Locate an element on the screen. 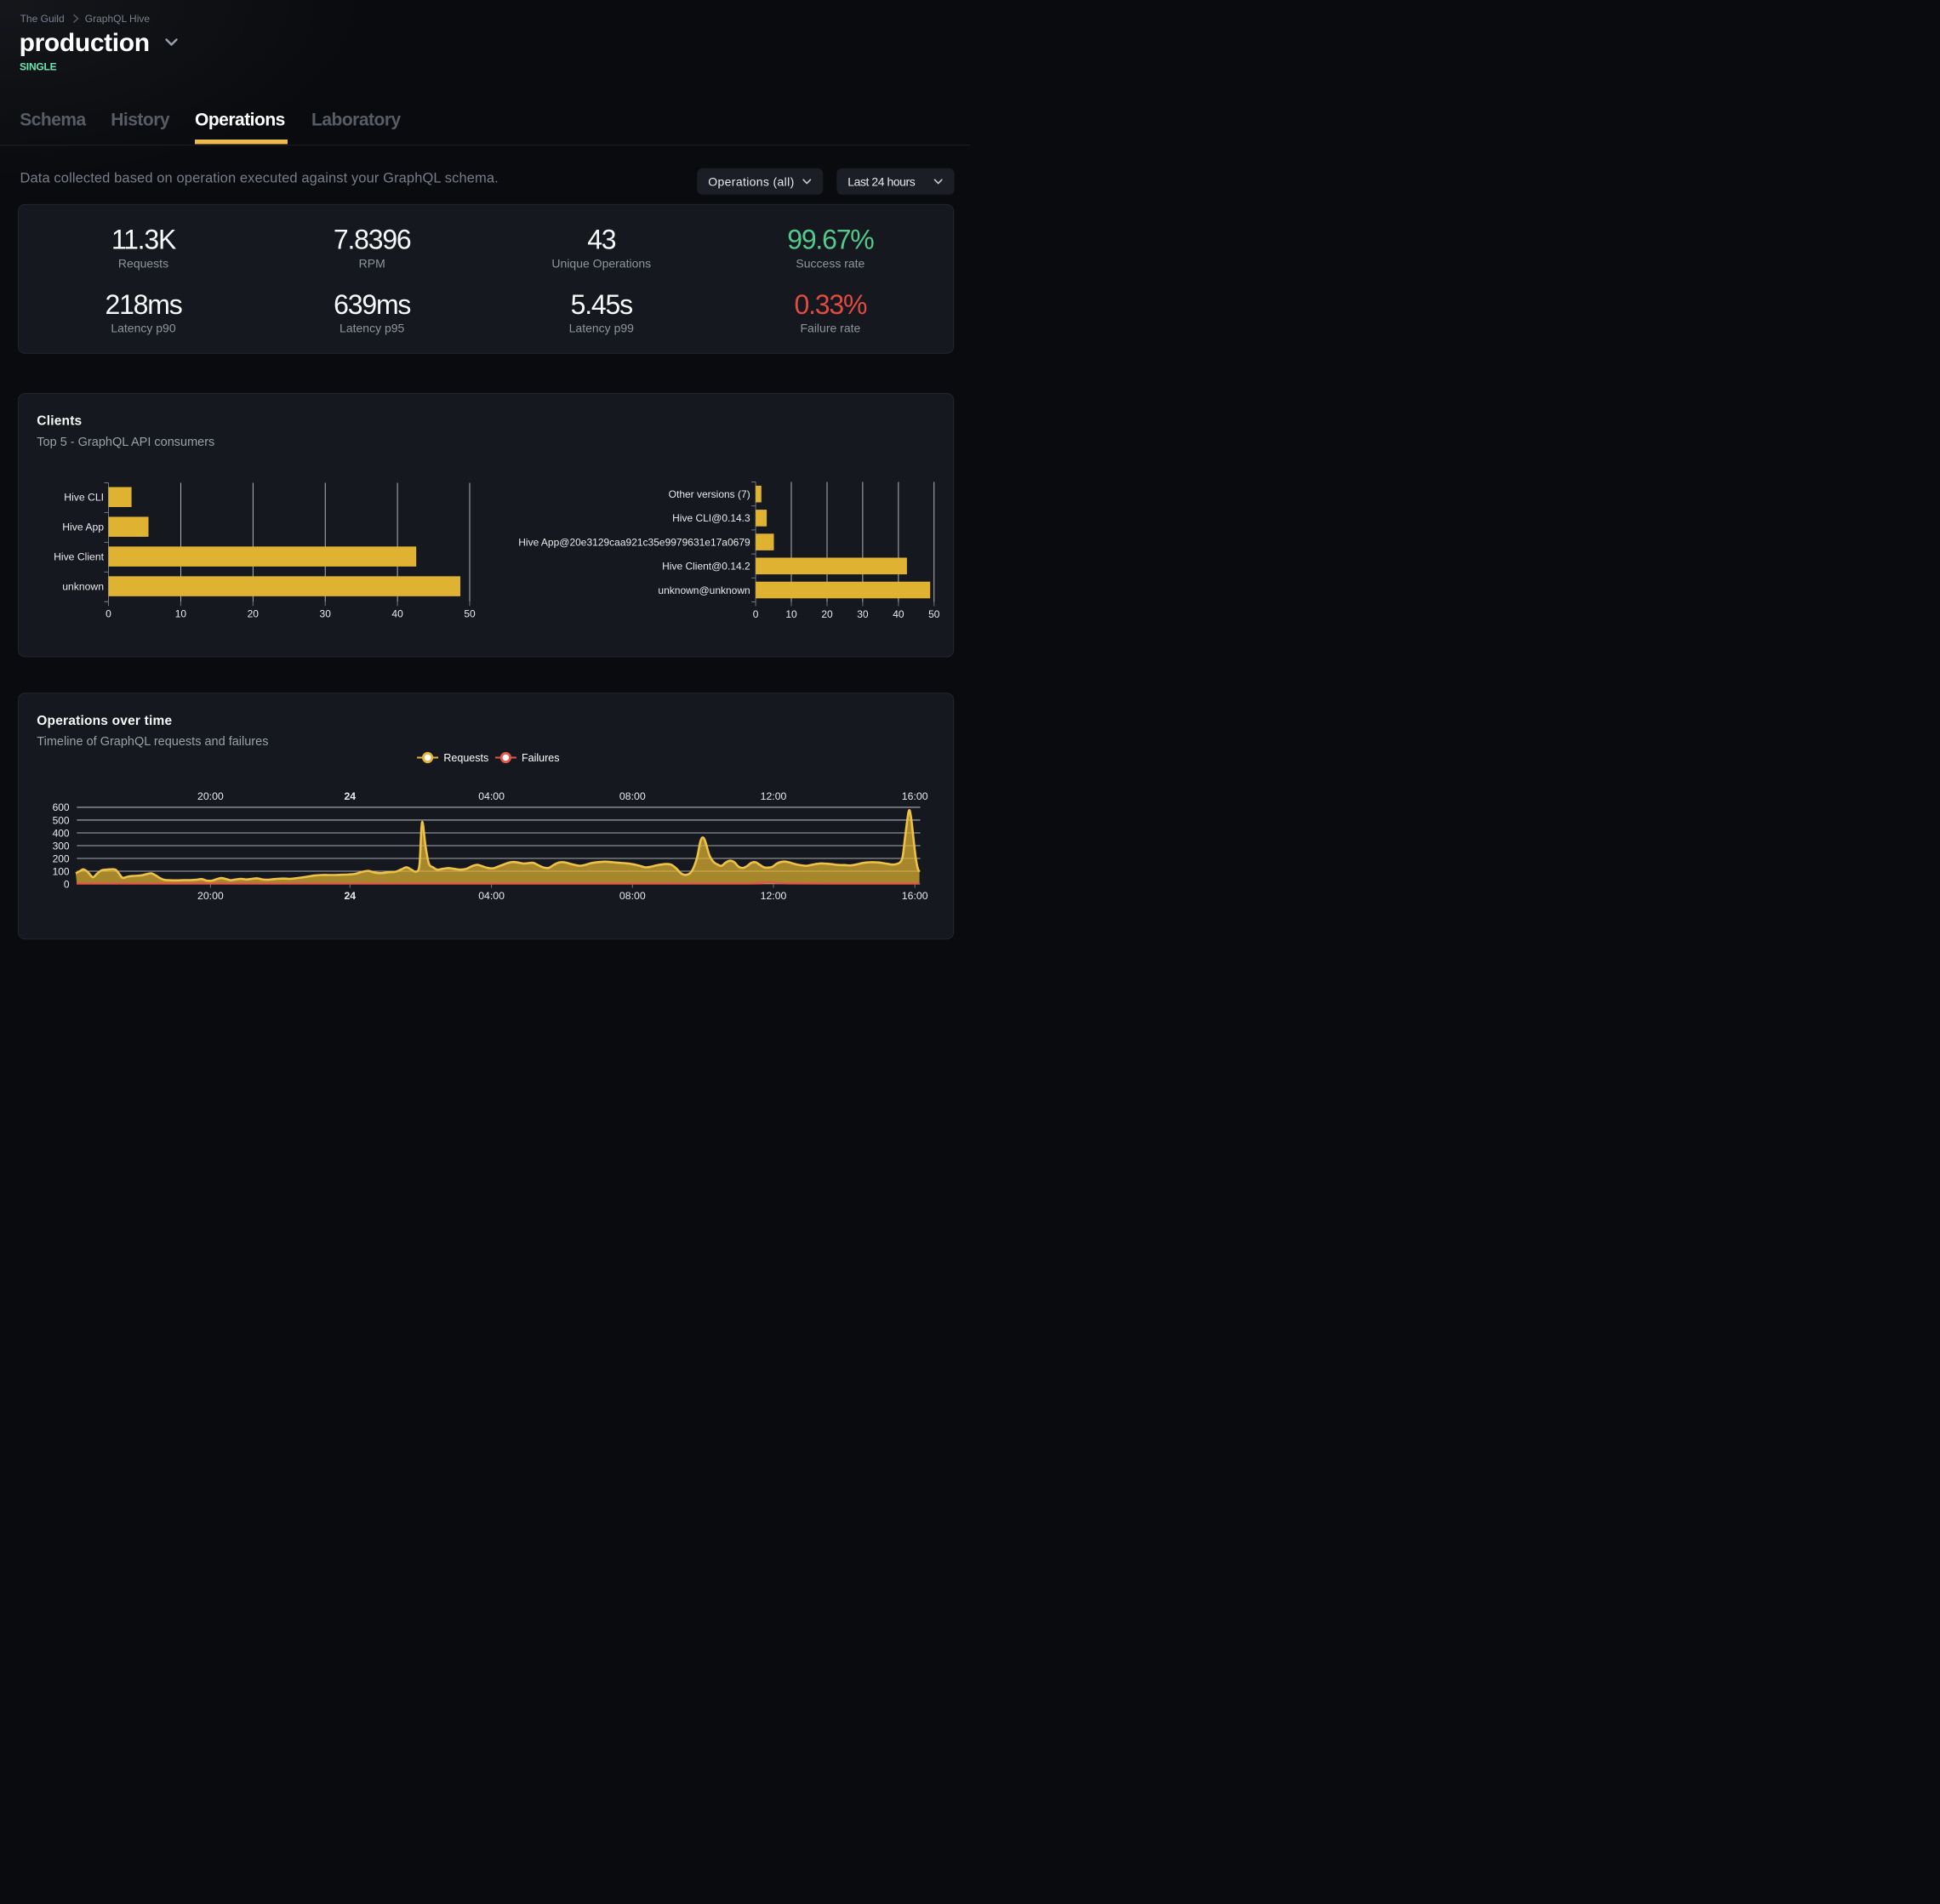 The height and width of the screenshot is (1904, 1940). svg-text: Latency p95 is located at coordinates (372, 328).